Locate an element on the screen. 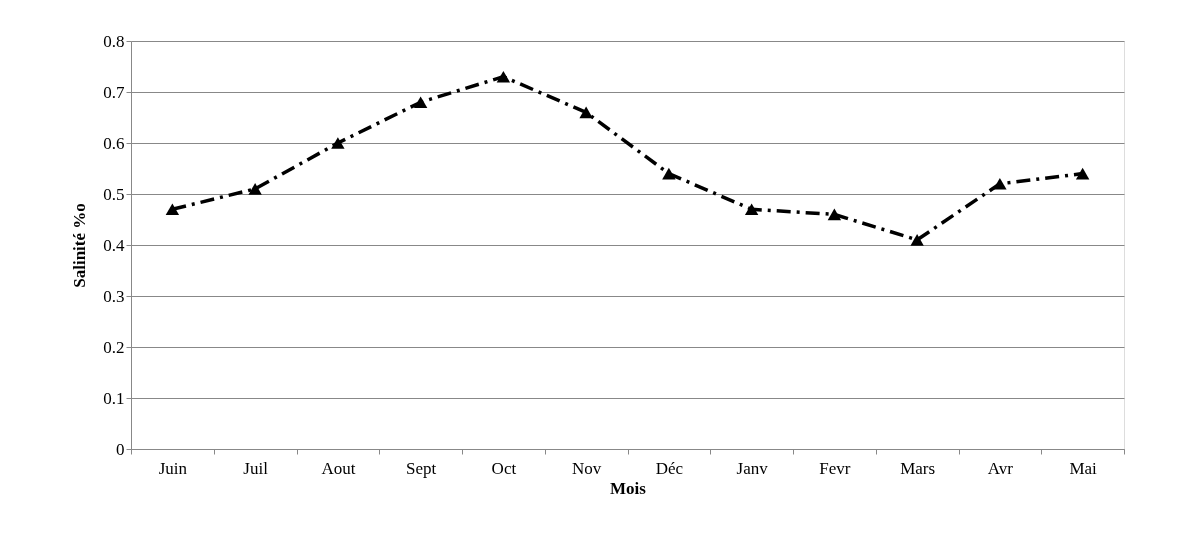 This screenshot has height=549, width=1178. x-tick-label: Mai is located at coordinates (1083, 468).